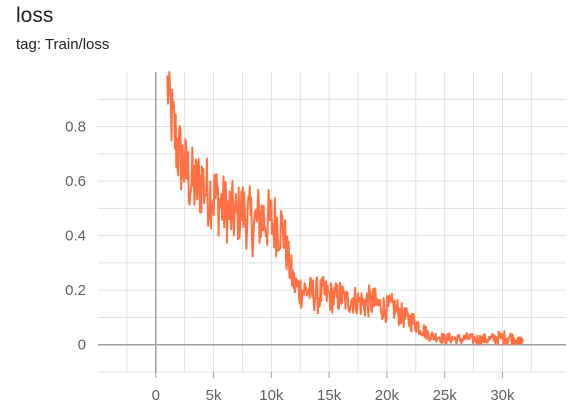 The image size is (586, 411). Describe the element at coordinates (63, 44) in the screenshot. I see `chart-subtitle: tag: Train/loss` at that location.